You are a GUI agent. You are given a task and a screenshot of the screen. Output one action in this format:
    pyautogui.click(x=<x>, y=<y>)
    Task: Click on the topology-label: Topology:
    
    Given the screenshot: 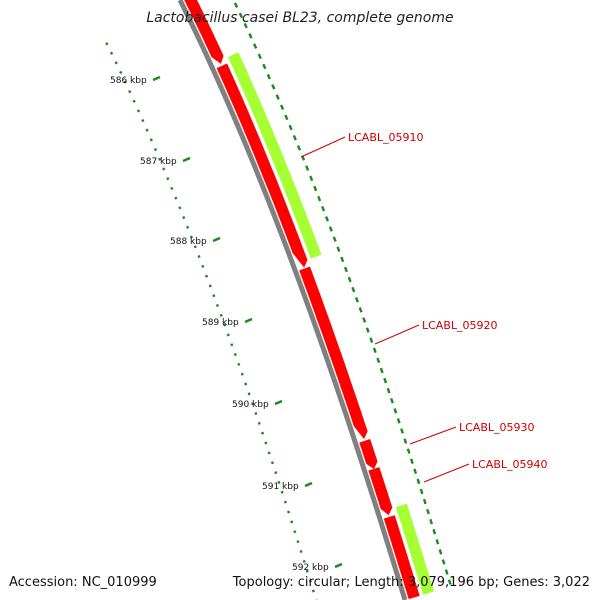 What is the action you would take?
    pyautogui.click(x=263, y=582)
    